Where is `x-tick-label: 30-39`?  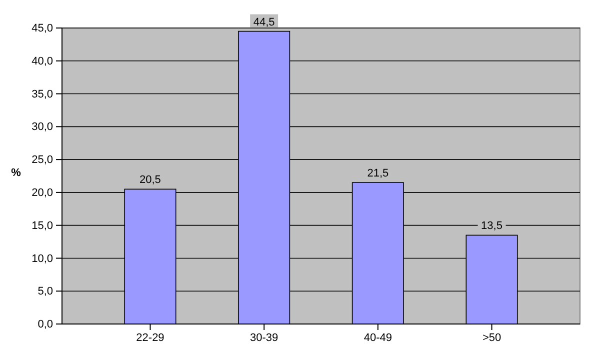
x-tick-label: 30-39 is located at coordinates (264, 338).